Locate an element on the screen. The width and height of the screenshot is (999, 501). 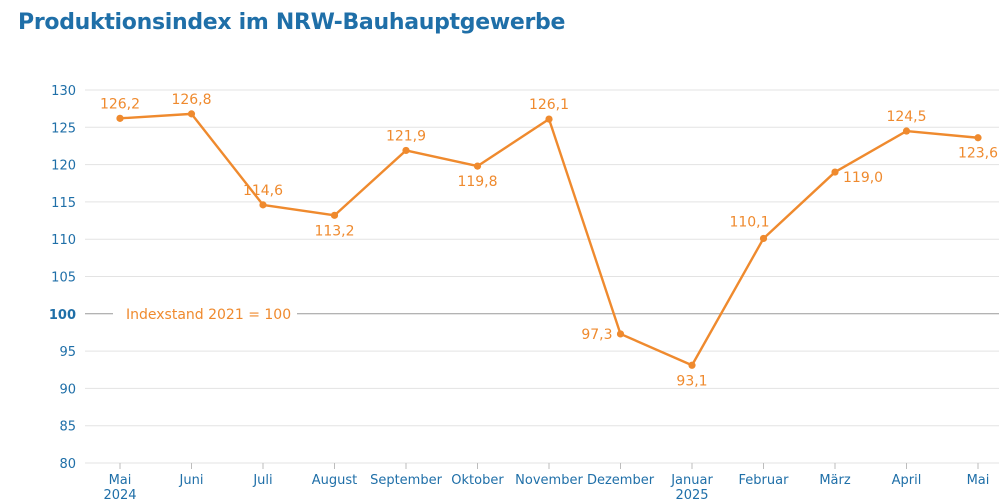
y-tick-label: 90 is located at coordinates (67, 389).